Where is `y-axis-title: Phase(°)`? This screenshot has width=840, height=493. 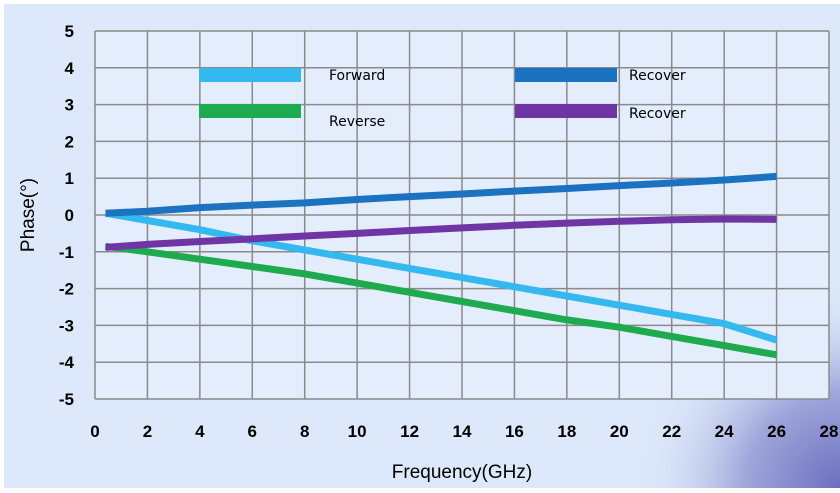 y-axis-title: Phase(°) is located at coordinates (28, 215).